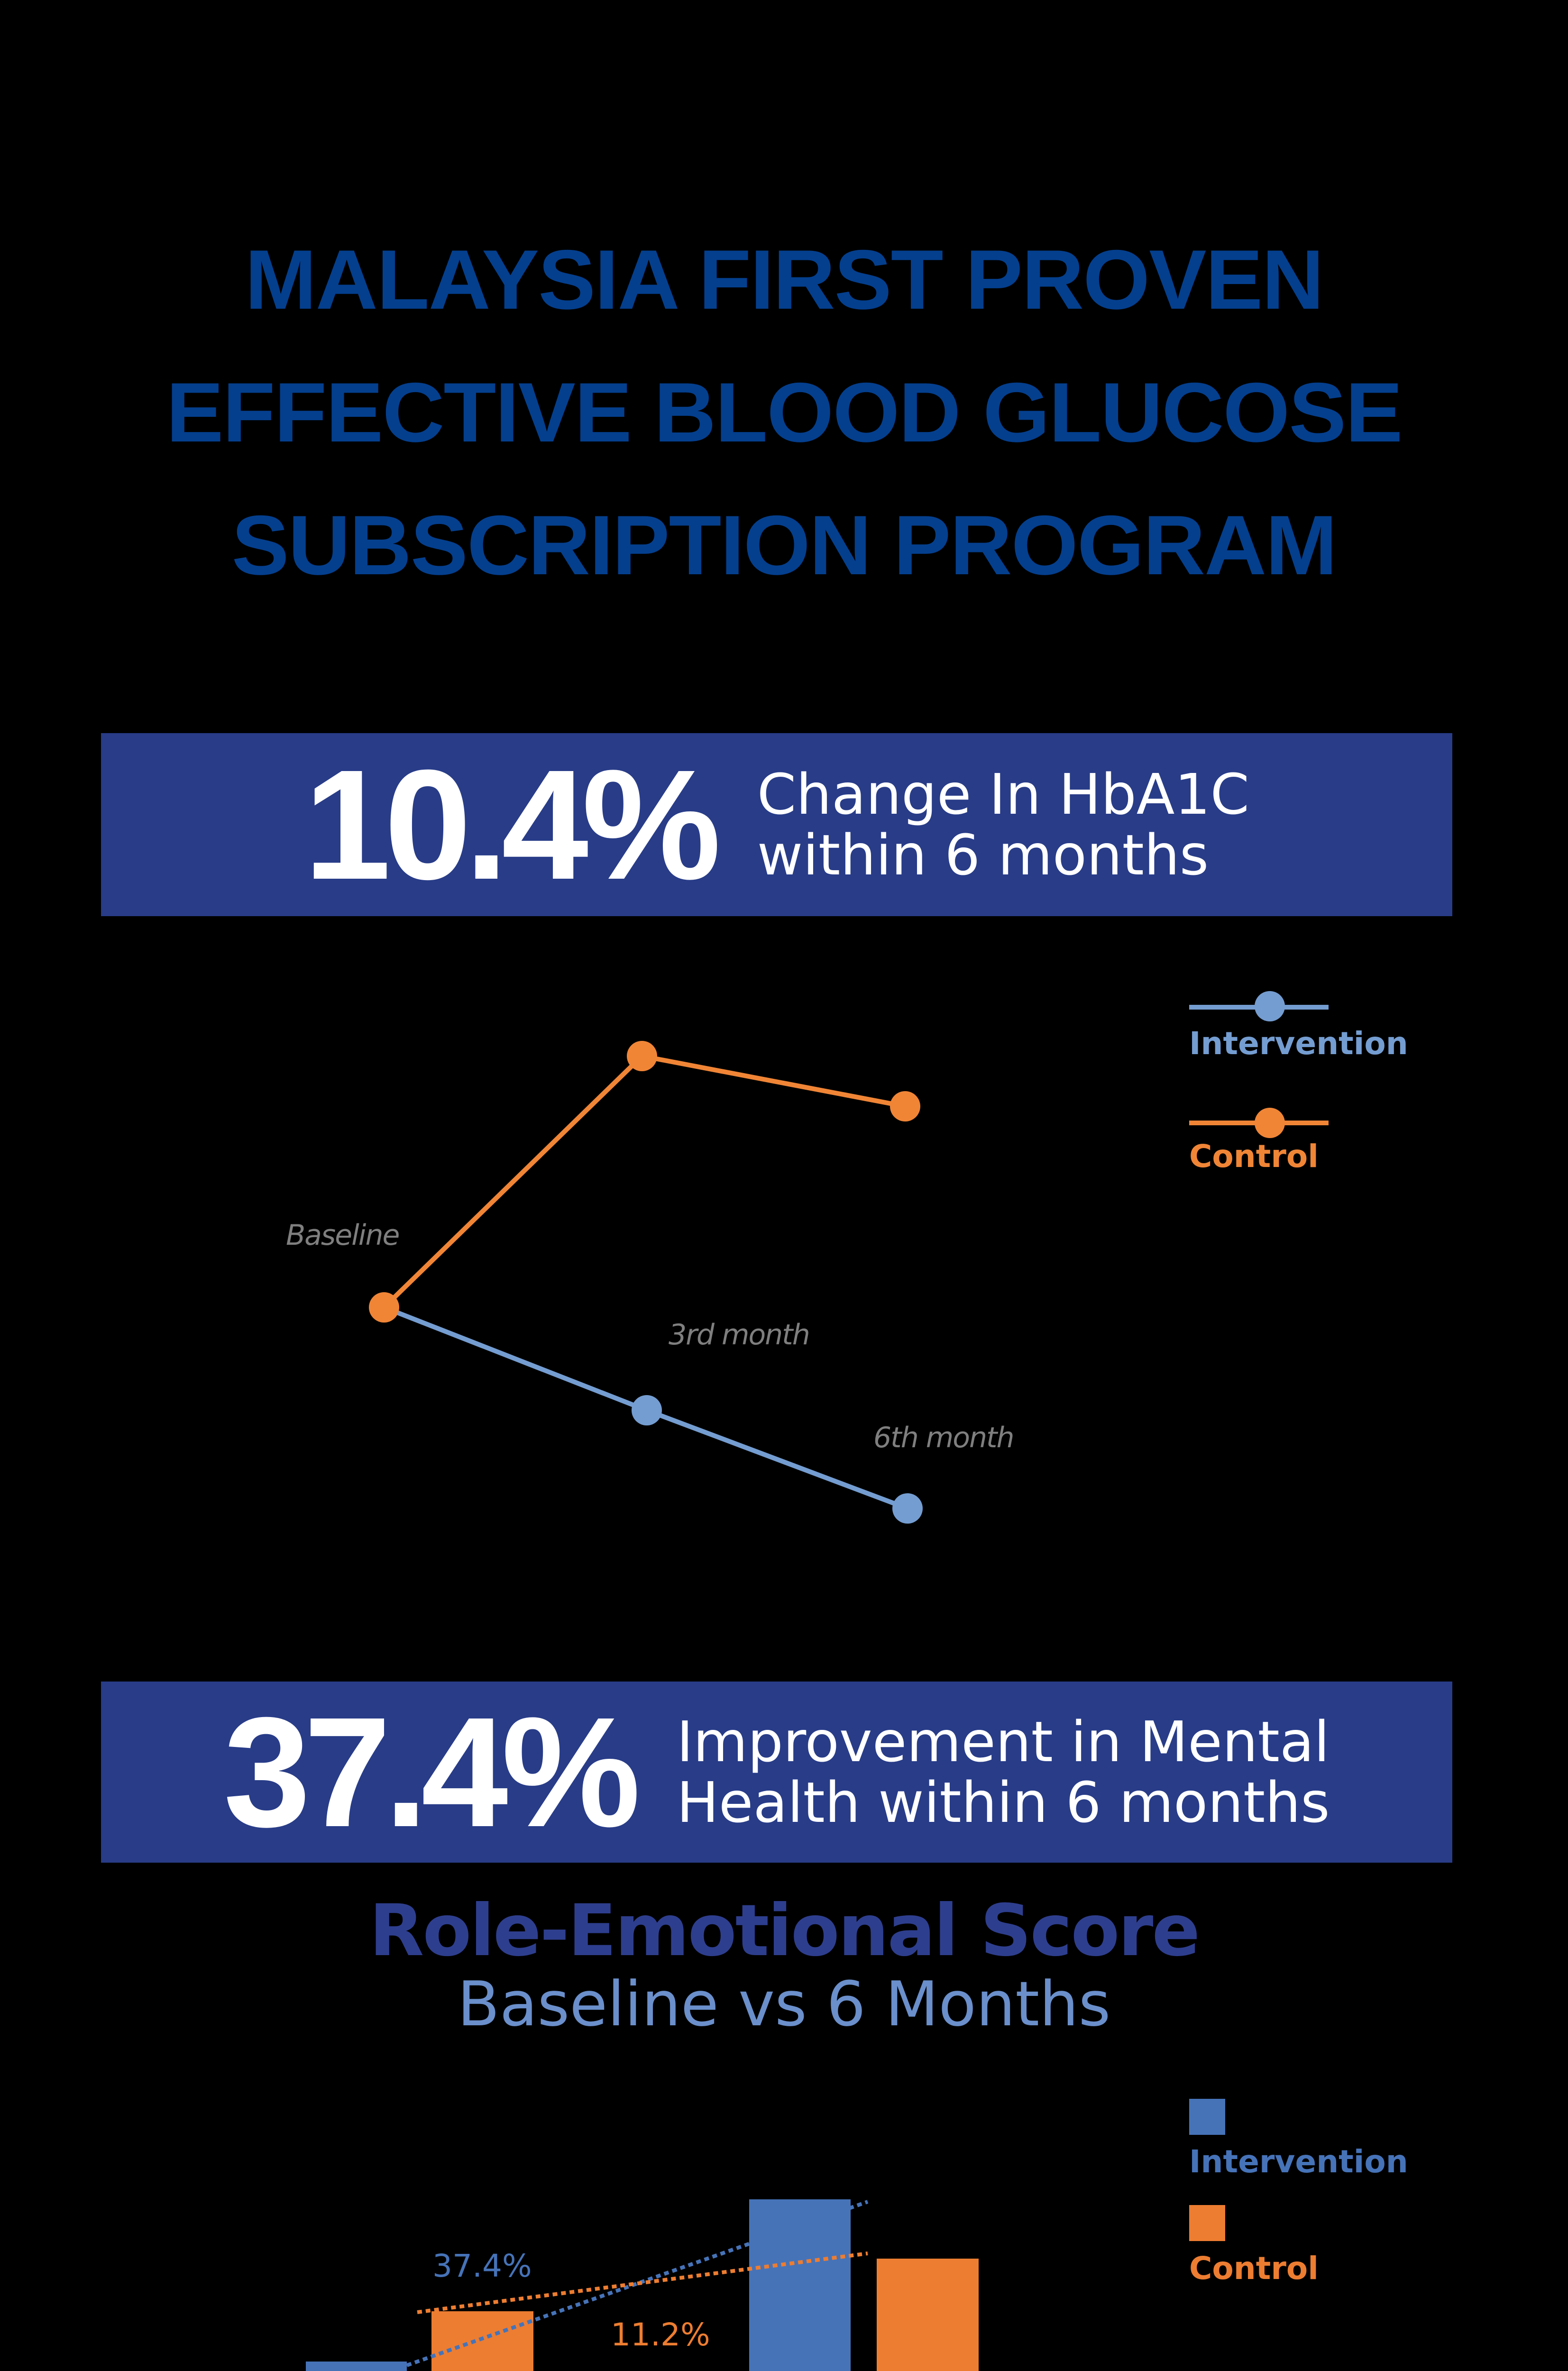 This screenshot has width=1568, height=2371. What do you see at coordinates (384, 1307) in the screenshot?
I see `baseline-point` at bounding box center [384, 1307].